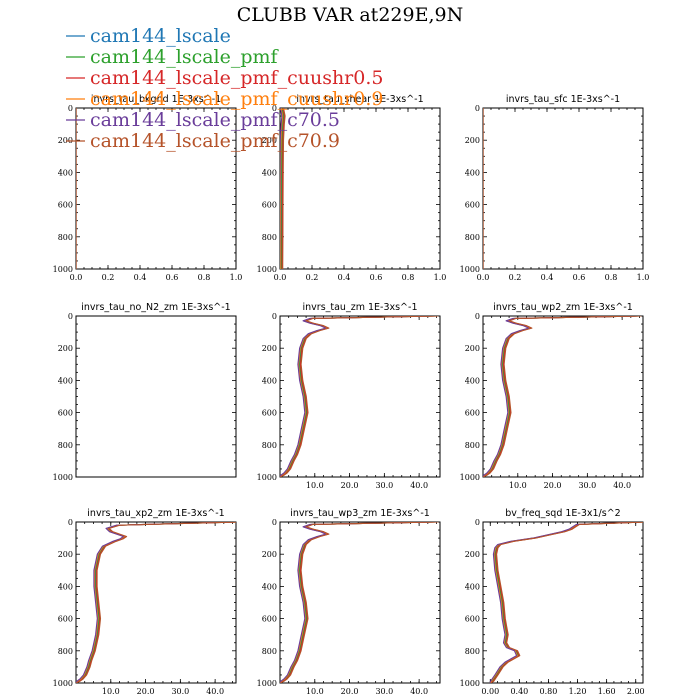 The width and height of the screenshot is (700, 700). I want to click on x-tick-label: 0.80, so click(549, 691).